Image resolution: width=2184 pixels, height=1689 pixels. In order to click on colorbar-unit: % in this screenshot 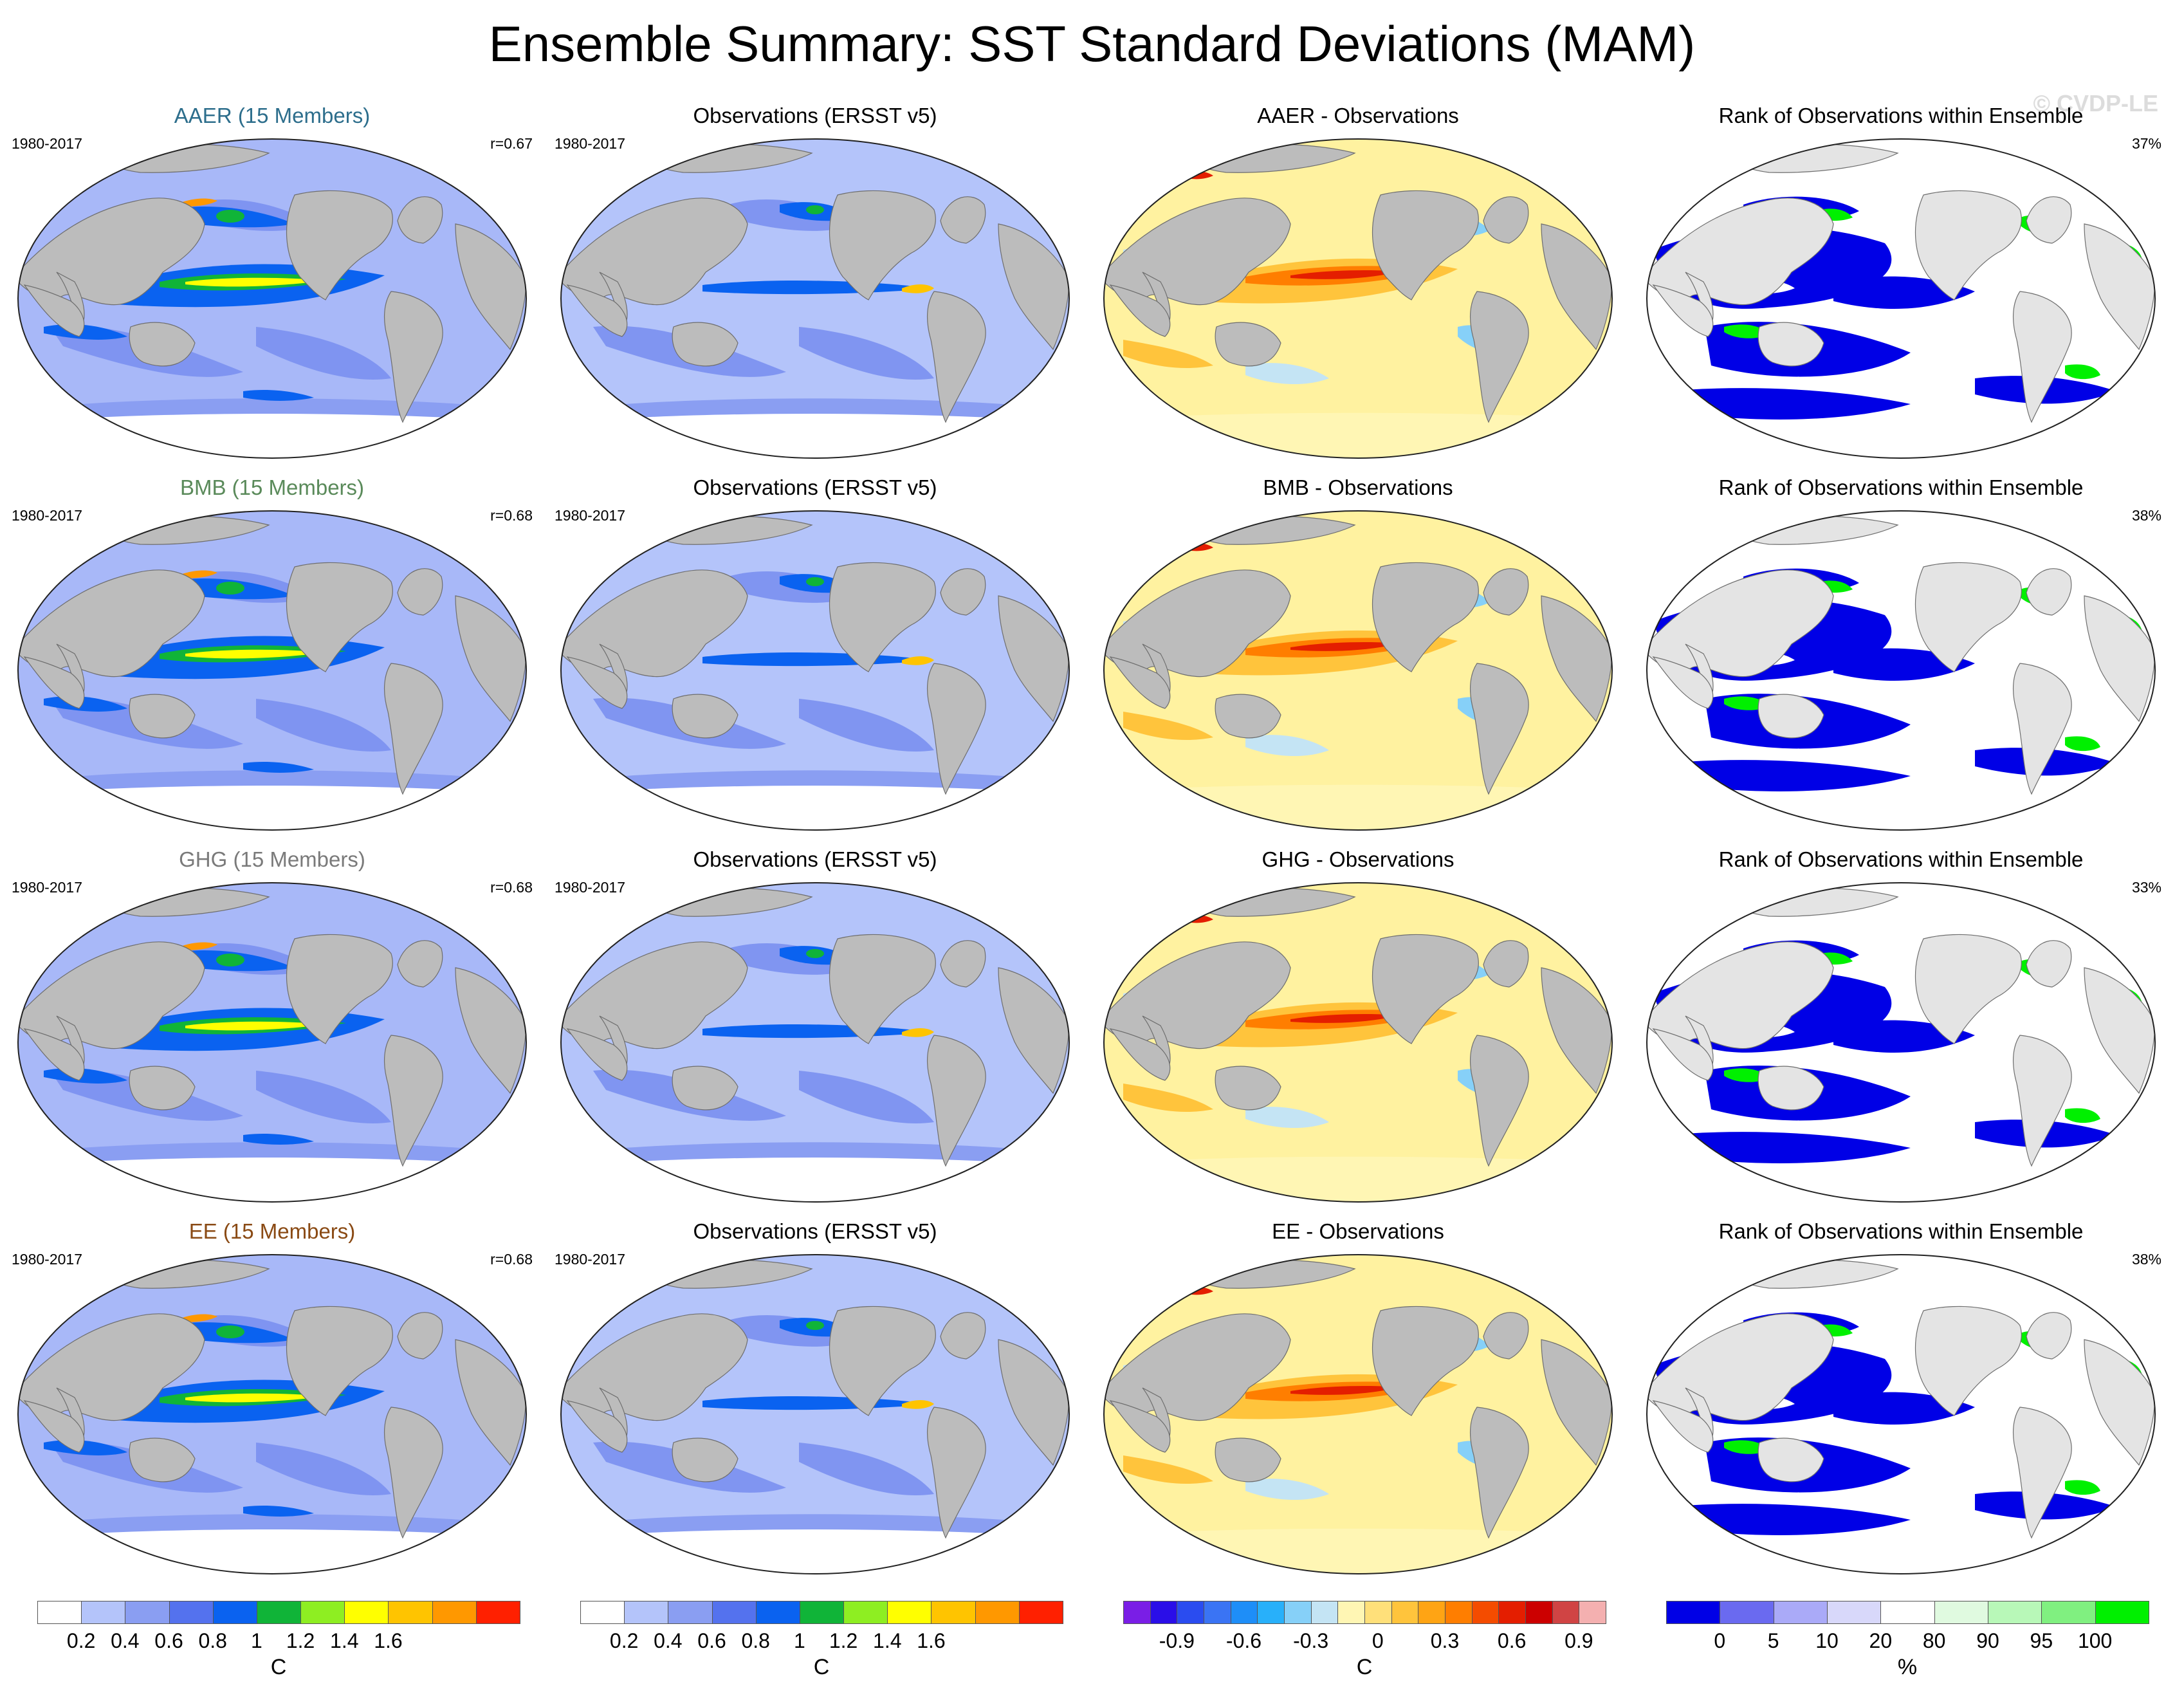, I will do `click(1908, 1667)`.